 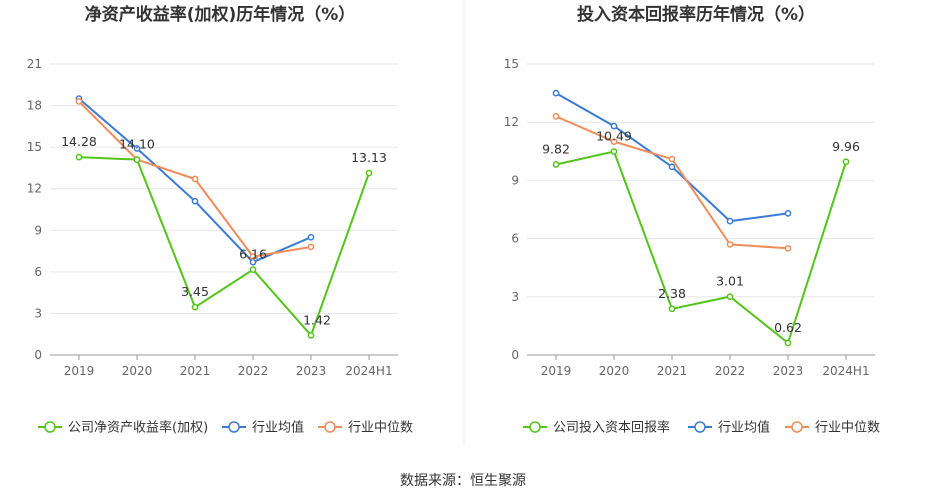 What do you see at coordinates (611, 428) in the screenshot?
I see `legend-label: 公司投入资本回报率` at bounding box center [611, 428].